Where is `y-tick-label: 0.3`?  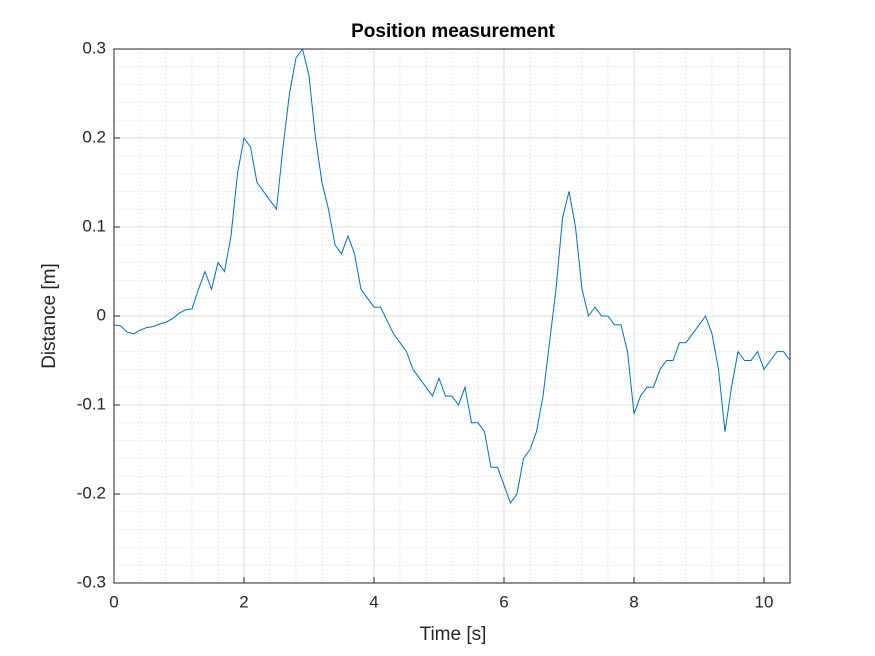
y-tick-label: 0.3 is located at coordinates (94, 47).